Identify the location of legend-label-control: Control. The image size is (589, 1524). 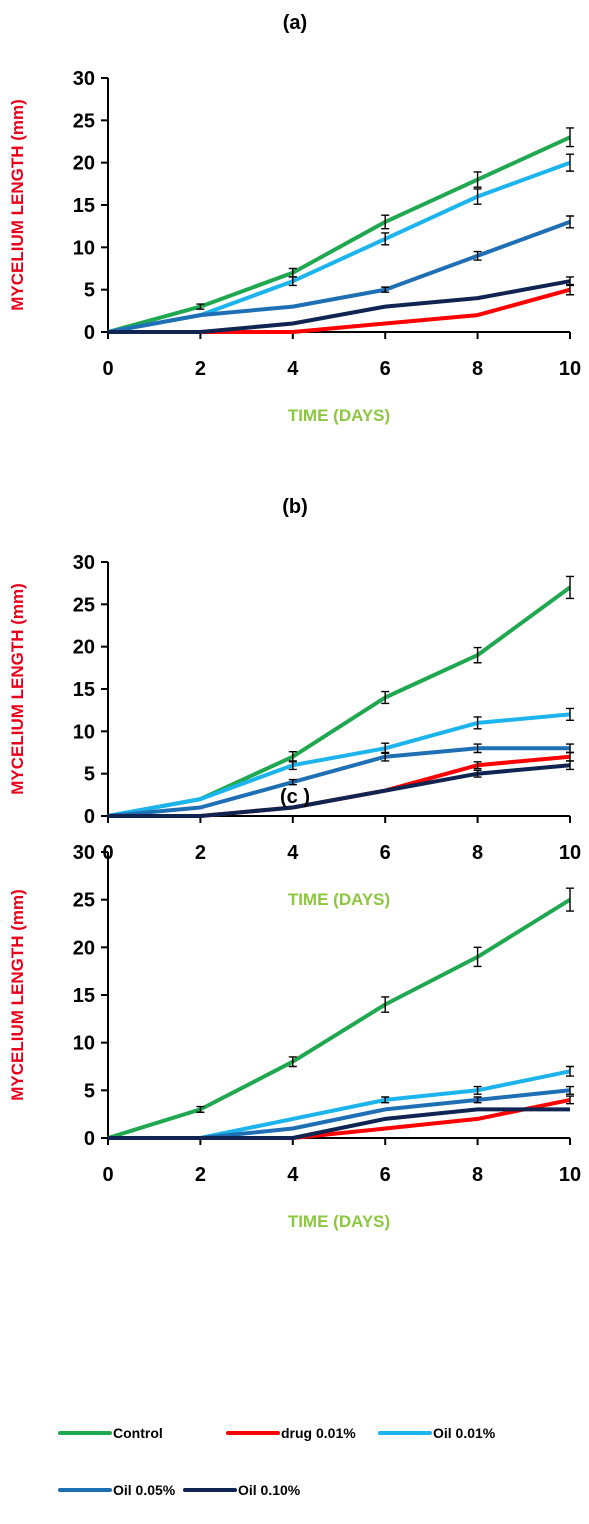
(138, 1433).